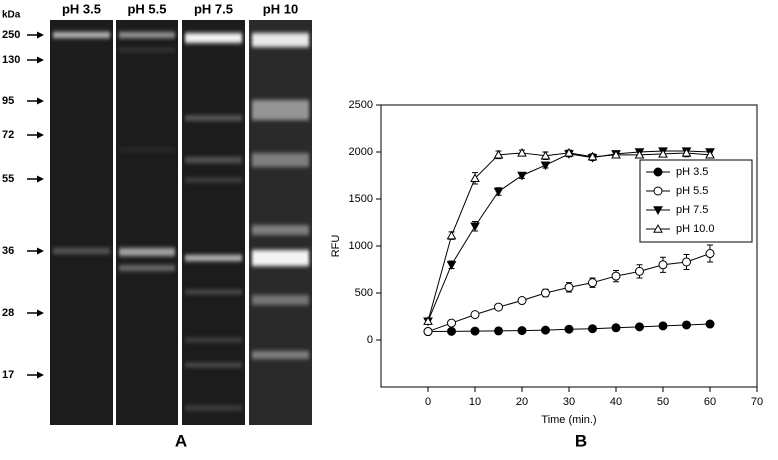 The width and height of the screenshot is (778, 460). Describe the element at coordinates (8, 313) in the screenshot. I see `marker-label: 28` at that location.